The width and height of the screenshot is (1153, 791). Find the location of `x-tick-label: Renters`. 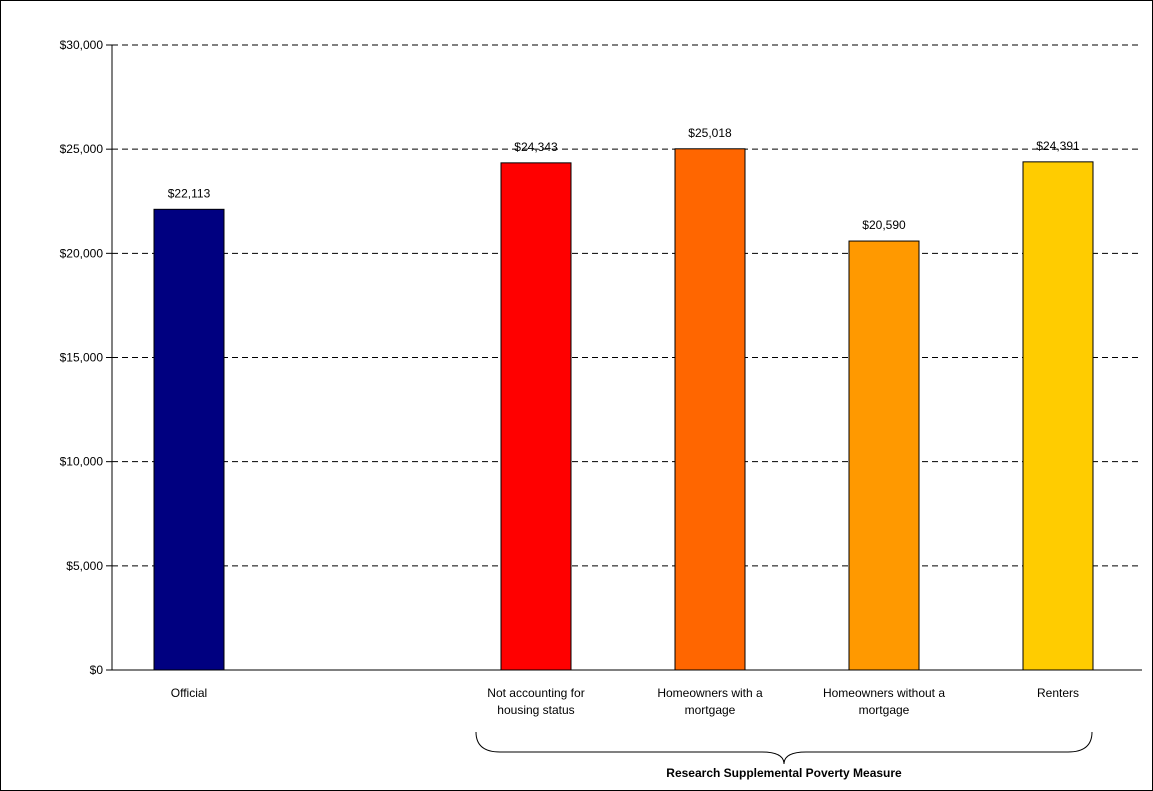

x-tick-label: Renters is located at coordinates (1058, 693).